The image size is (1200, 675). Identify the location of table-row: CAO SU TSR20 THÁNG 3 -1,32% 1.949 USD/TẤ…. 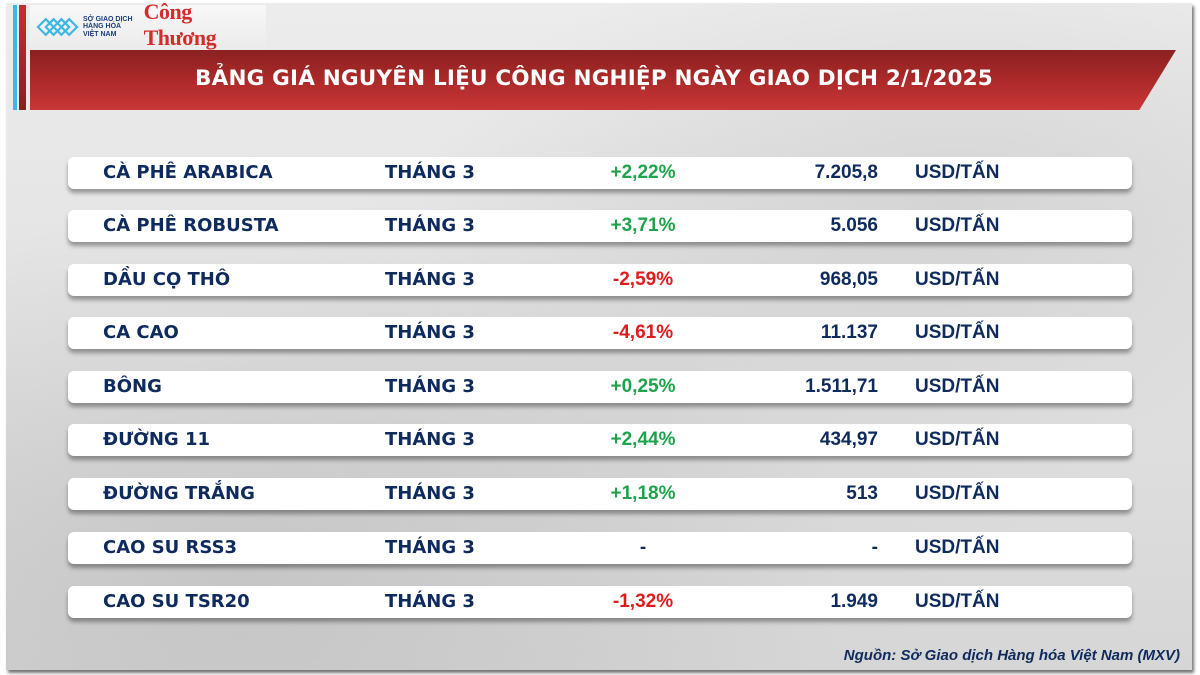
(600, 602).